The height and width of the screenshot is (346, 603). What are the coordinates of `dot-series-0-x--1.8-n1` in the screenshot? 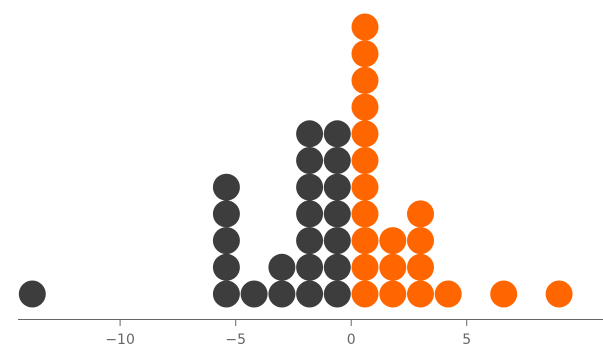 It's located at (310, 267).